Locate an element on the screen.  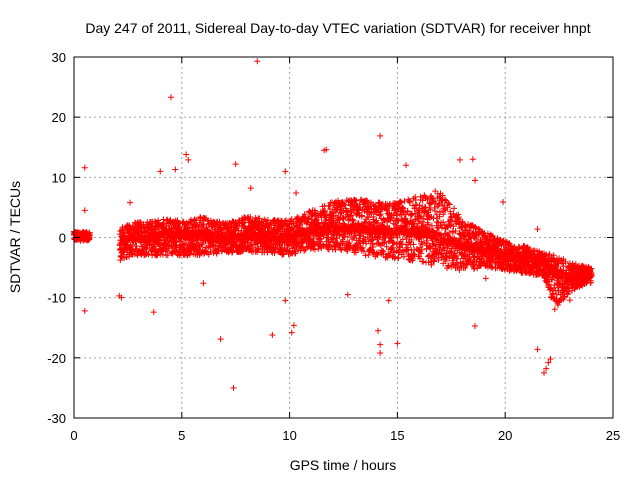
y-tick-label: -30 is located at coordinates (56, 418).